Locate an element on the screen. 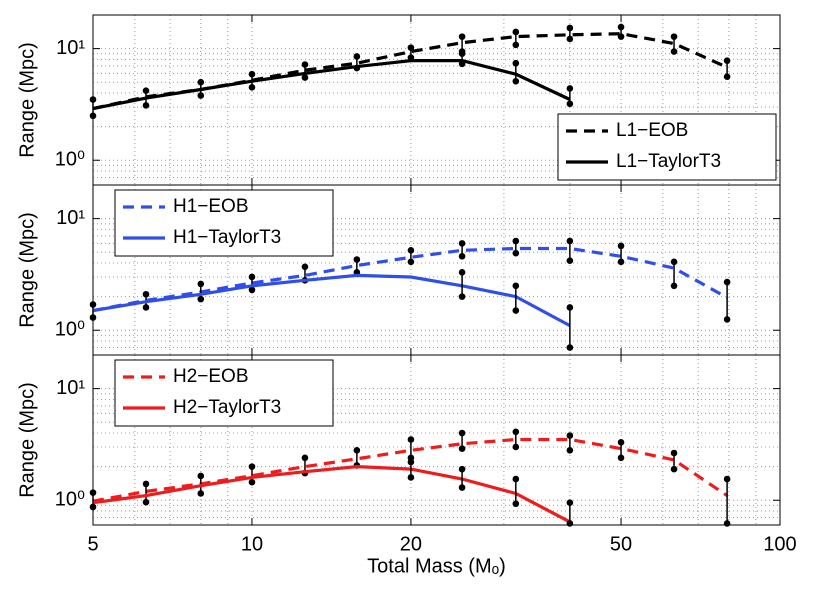  legend-label: H1−TaylorT3 is located at coordinates (227, 237).